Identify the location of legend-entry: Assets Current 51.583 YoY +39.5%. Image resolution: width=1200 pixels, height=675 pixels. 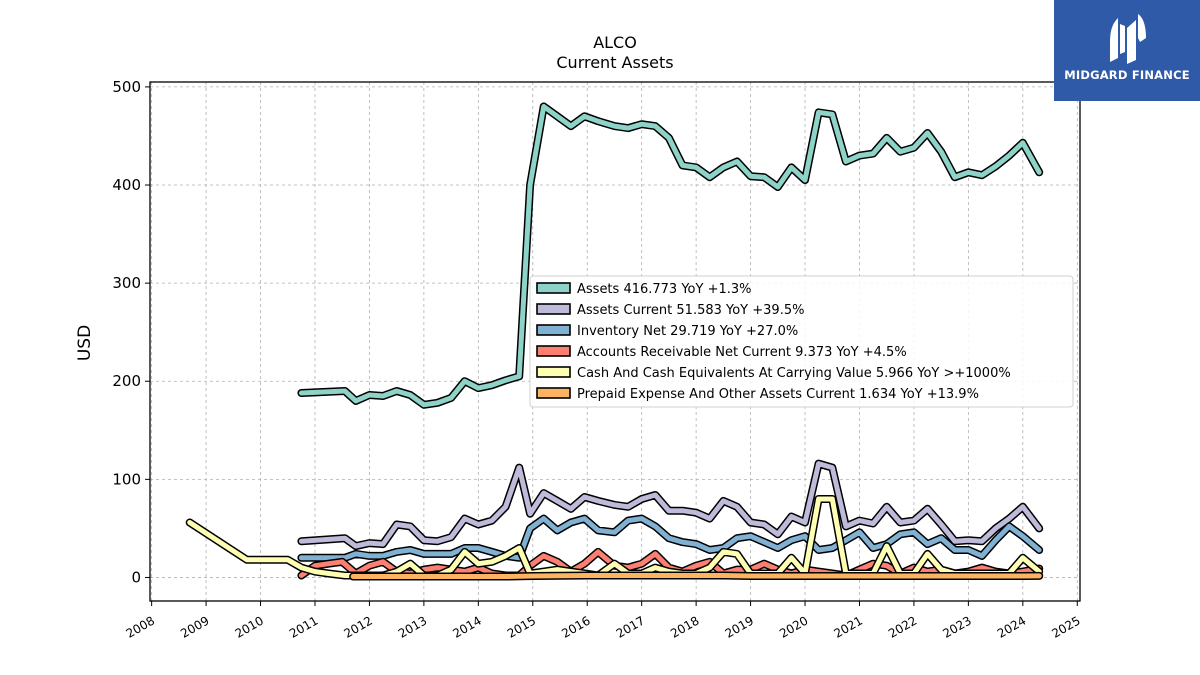
(690, 310).